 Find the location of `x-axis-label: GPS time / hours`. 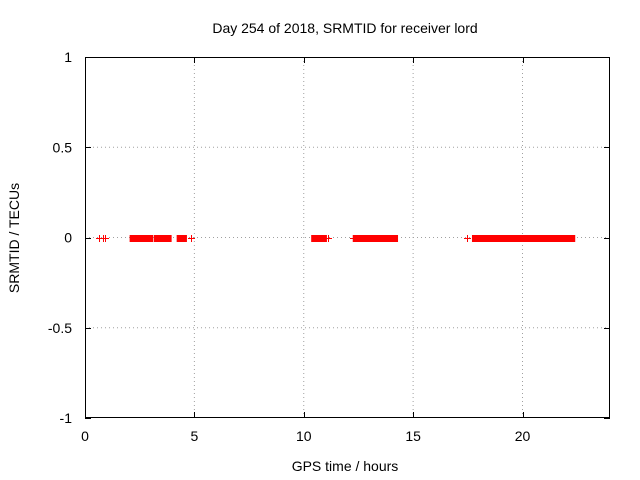

x-axis-label: GPS time / hours is located at coordinates (345, 466).